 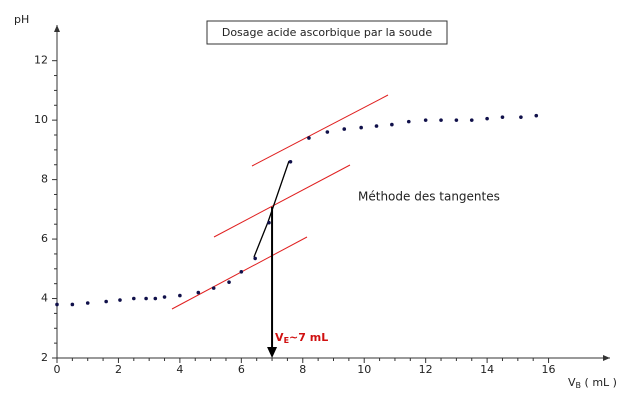 I want to click on x-tick-label: 14, so click(x=487, y=369).